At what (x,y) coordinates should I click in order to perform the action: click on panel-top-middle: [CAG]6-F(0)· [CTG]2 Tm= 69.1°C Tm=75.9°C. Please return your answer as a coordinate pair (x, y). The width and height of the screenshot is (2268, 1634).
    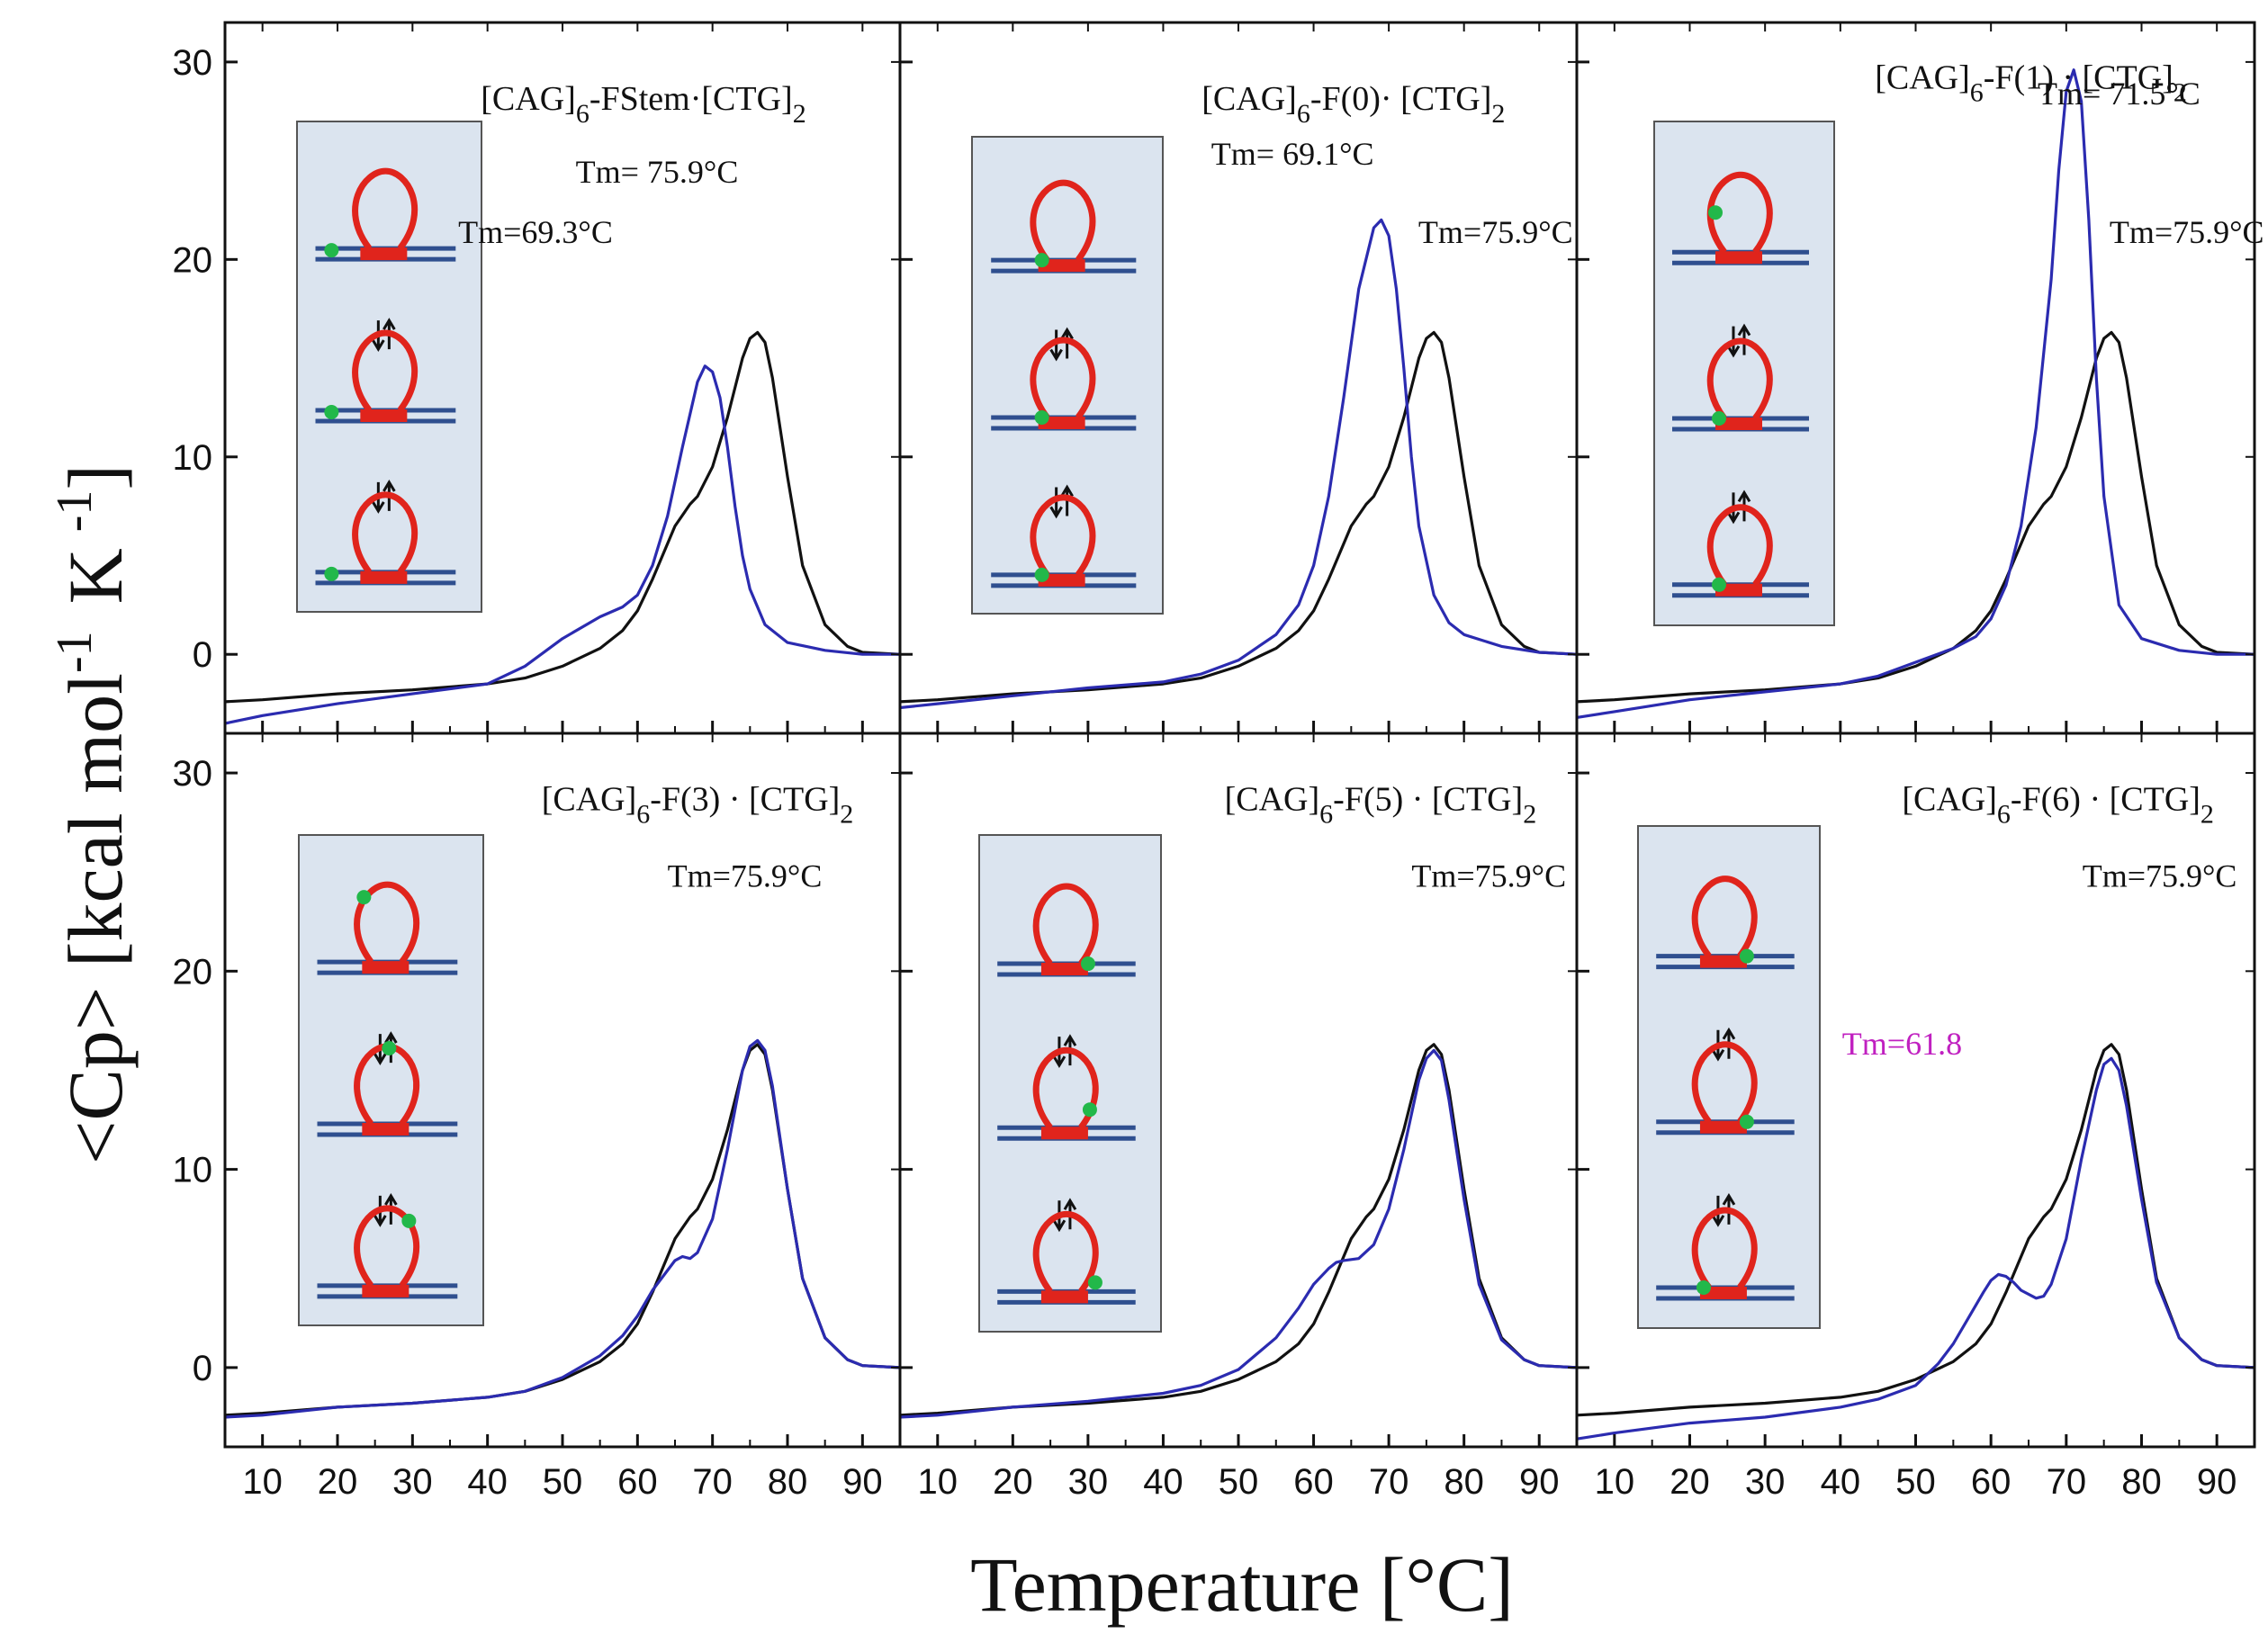
    Looking at the image, I should click on (1238, 395).